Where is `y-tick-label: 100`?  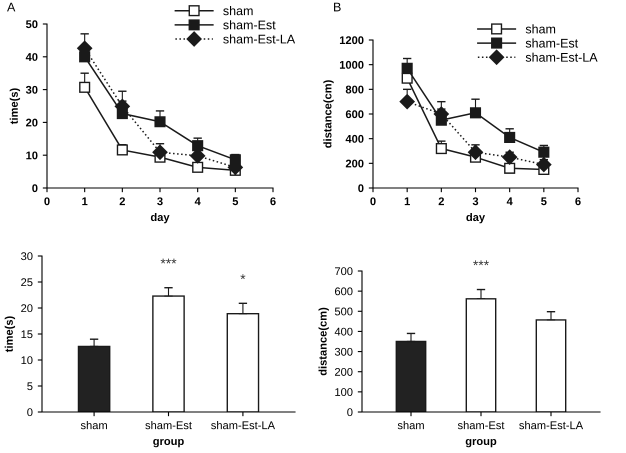
y-tick-label: 100 is located at coordinates (344, 392).